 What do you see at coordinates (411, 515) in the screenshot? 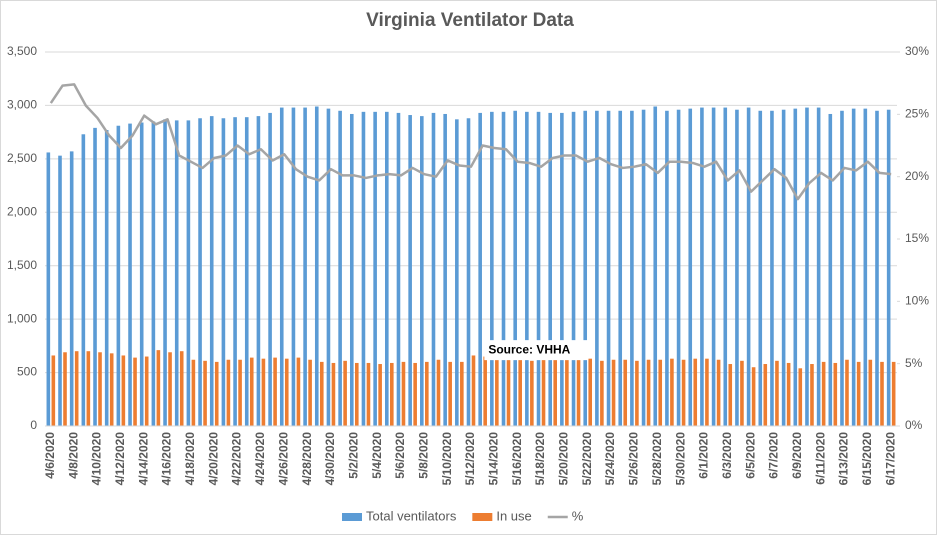
I see `legend-label: Total ventilators` at bounding box center [411, 515].